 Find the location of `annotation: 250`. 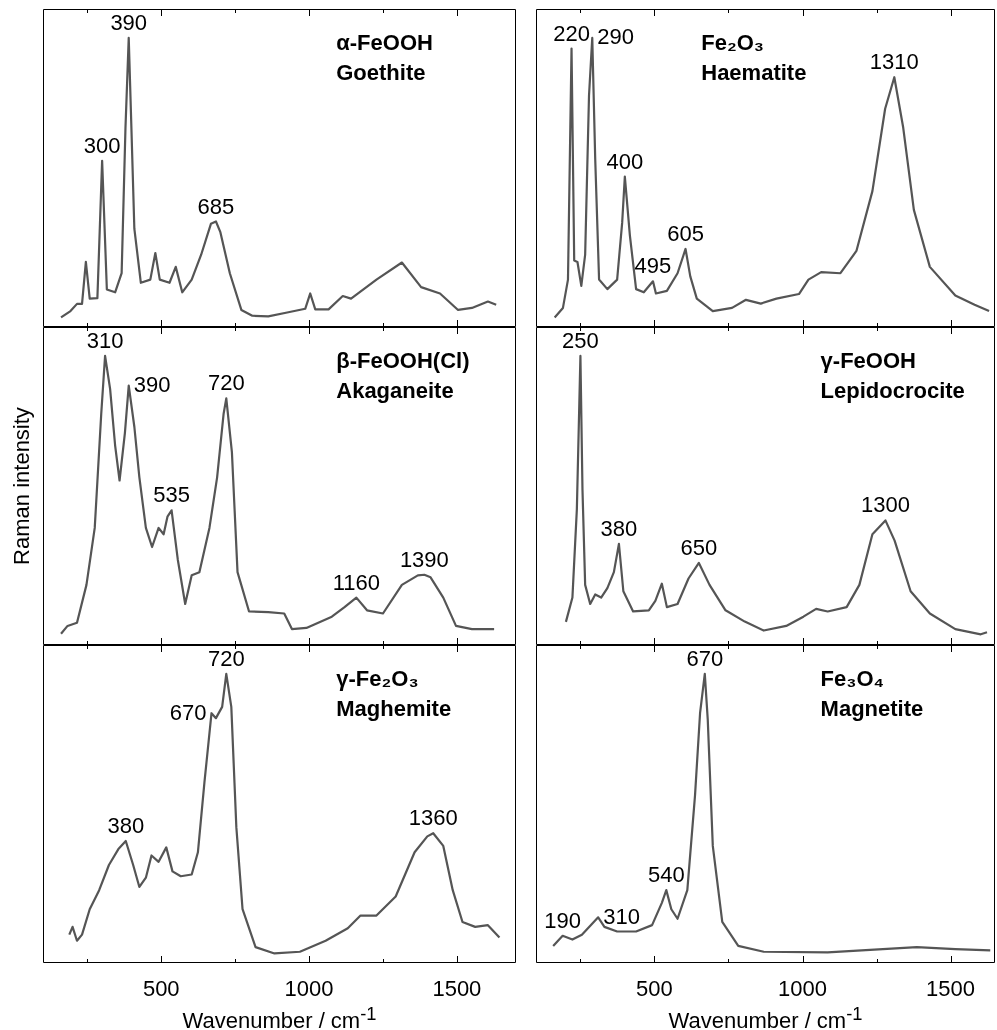

annotation: 250 is located at coordinates (580, 340).